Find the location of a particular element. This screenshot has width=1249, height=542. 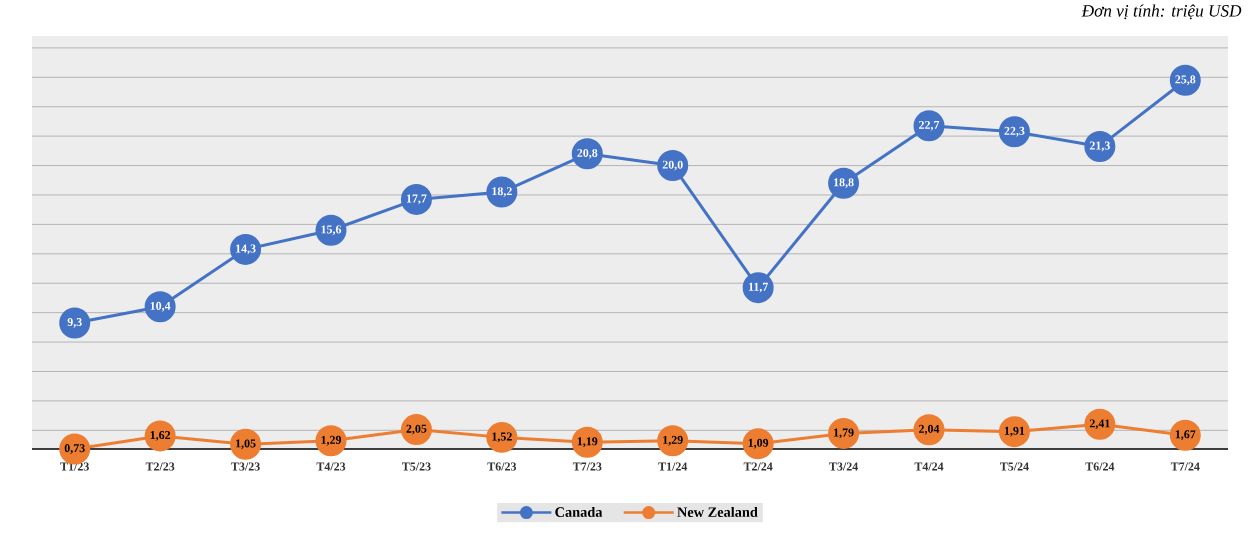

data-label: 1,09 is located at coordinates (758, 443).